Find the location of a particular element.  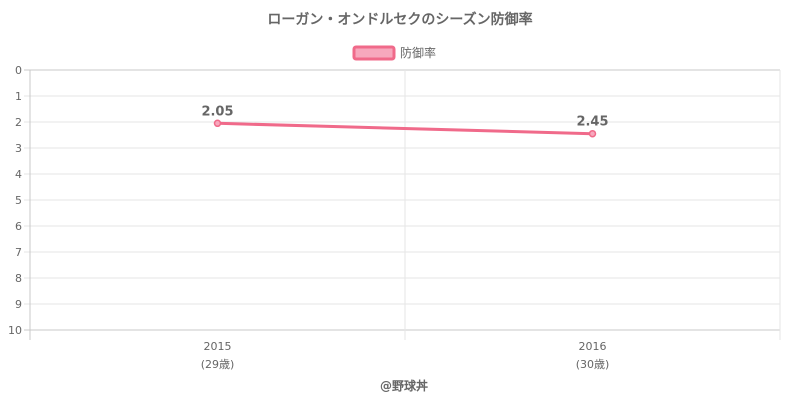

y-tick-label: 2 is located at coordinates (18, 122).